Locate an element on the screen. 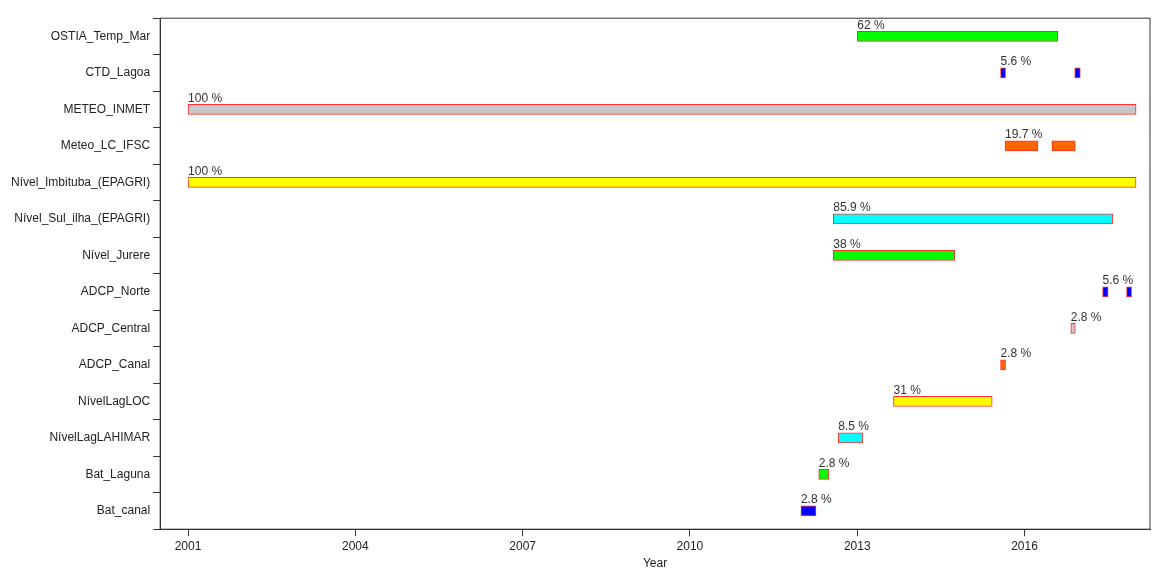  x-tick-label: 2013 is located at coordinates (857, 545).